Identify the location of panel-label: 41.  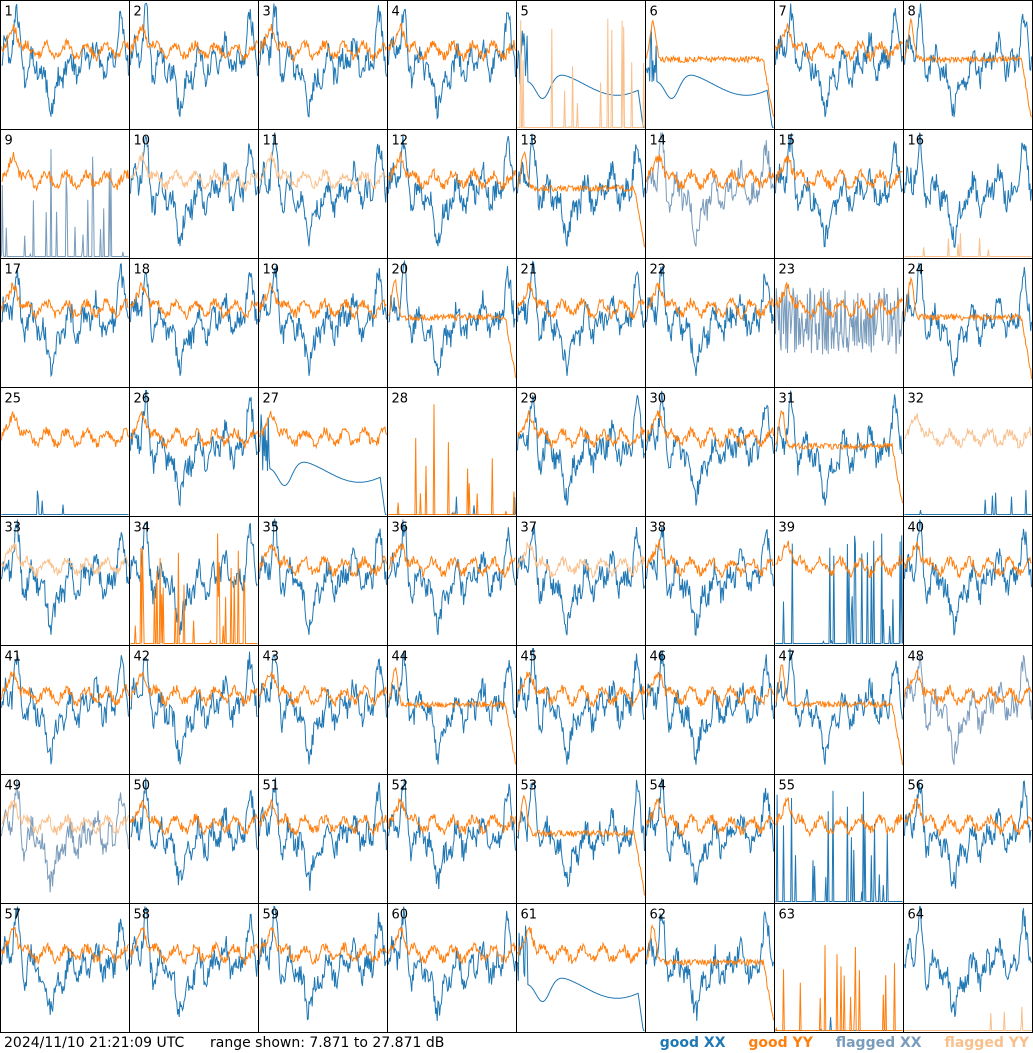
(13, 657).